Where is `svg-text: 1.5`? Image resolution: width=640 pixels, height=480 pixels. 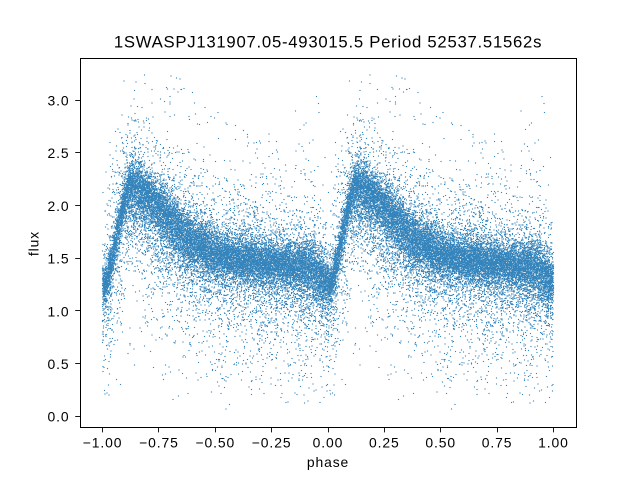
svg-text: 1.5 is located at coordinates (58, 259).